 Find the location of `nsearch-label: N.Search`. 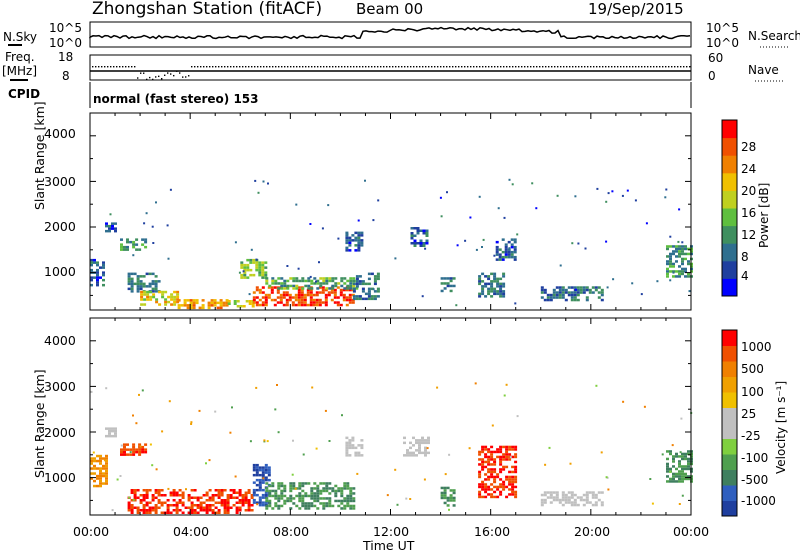

nsearch-label: N.Search is located at coordinates (774, 36).